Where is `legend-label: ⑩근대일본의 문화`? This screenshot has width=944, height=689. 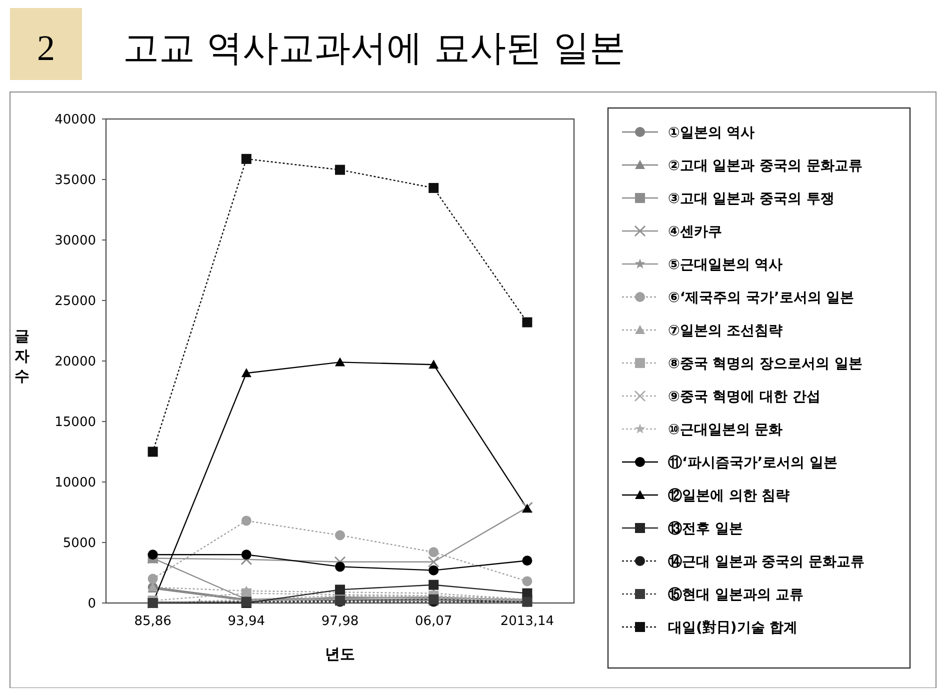
legend-label: ⑩근대일본의 문화 is located at coordinates (725, 430).